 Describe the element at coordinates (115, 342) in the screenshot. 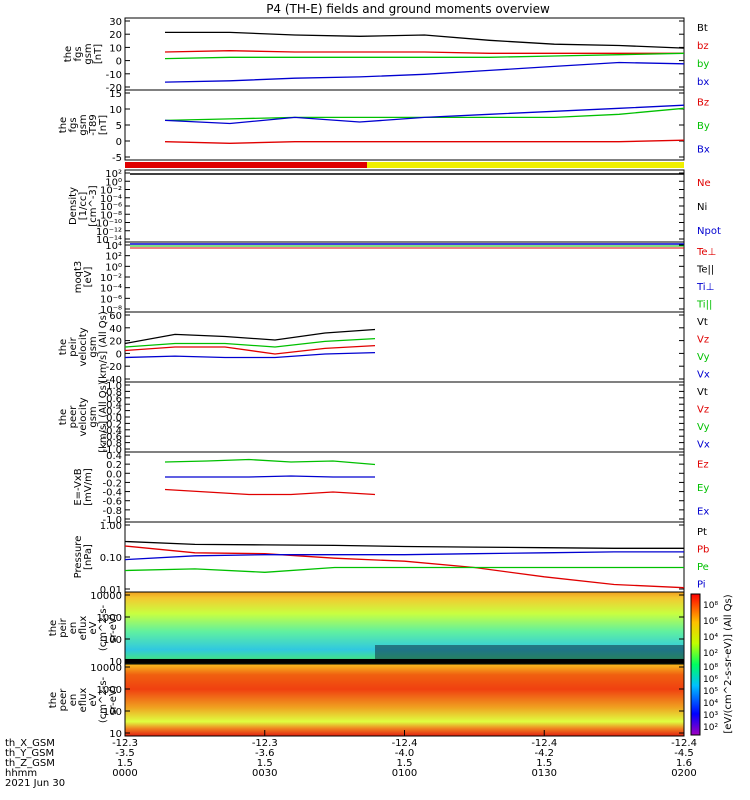

I see `peir_velocity-ytick-label: 20` at that location.